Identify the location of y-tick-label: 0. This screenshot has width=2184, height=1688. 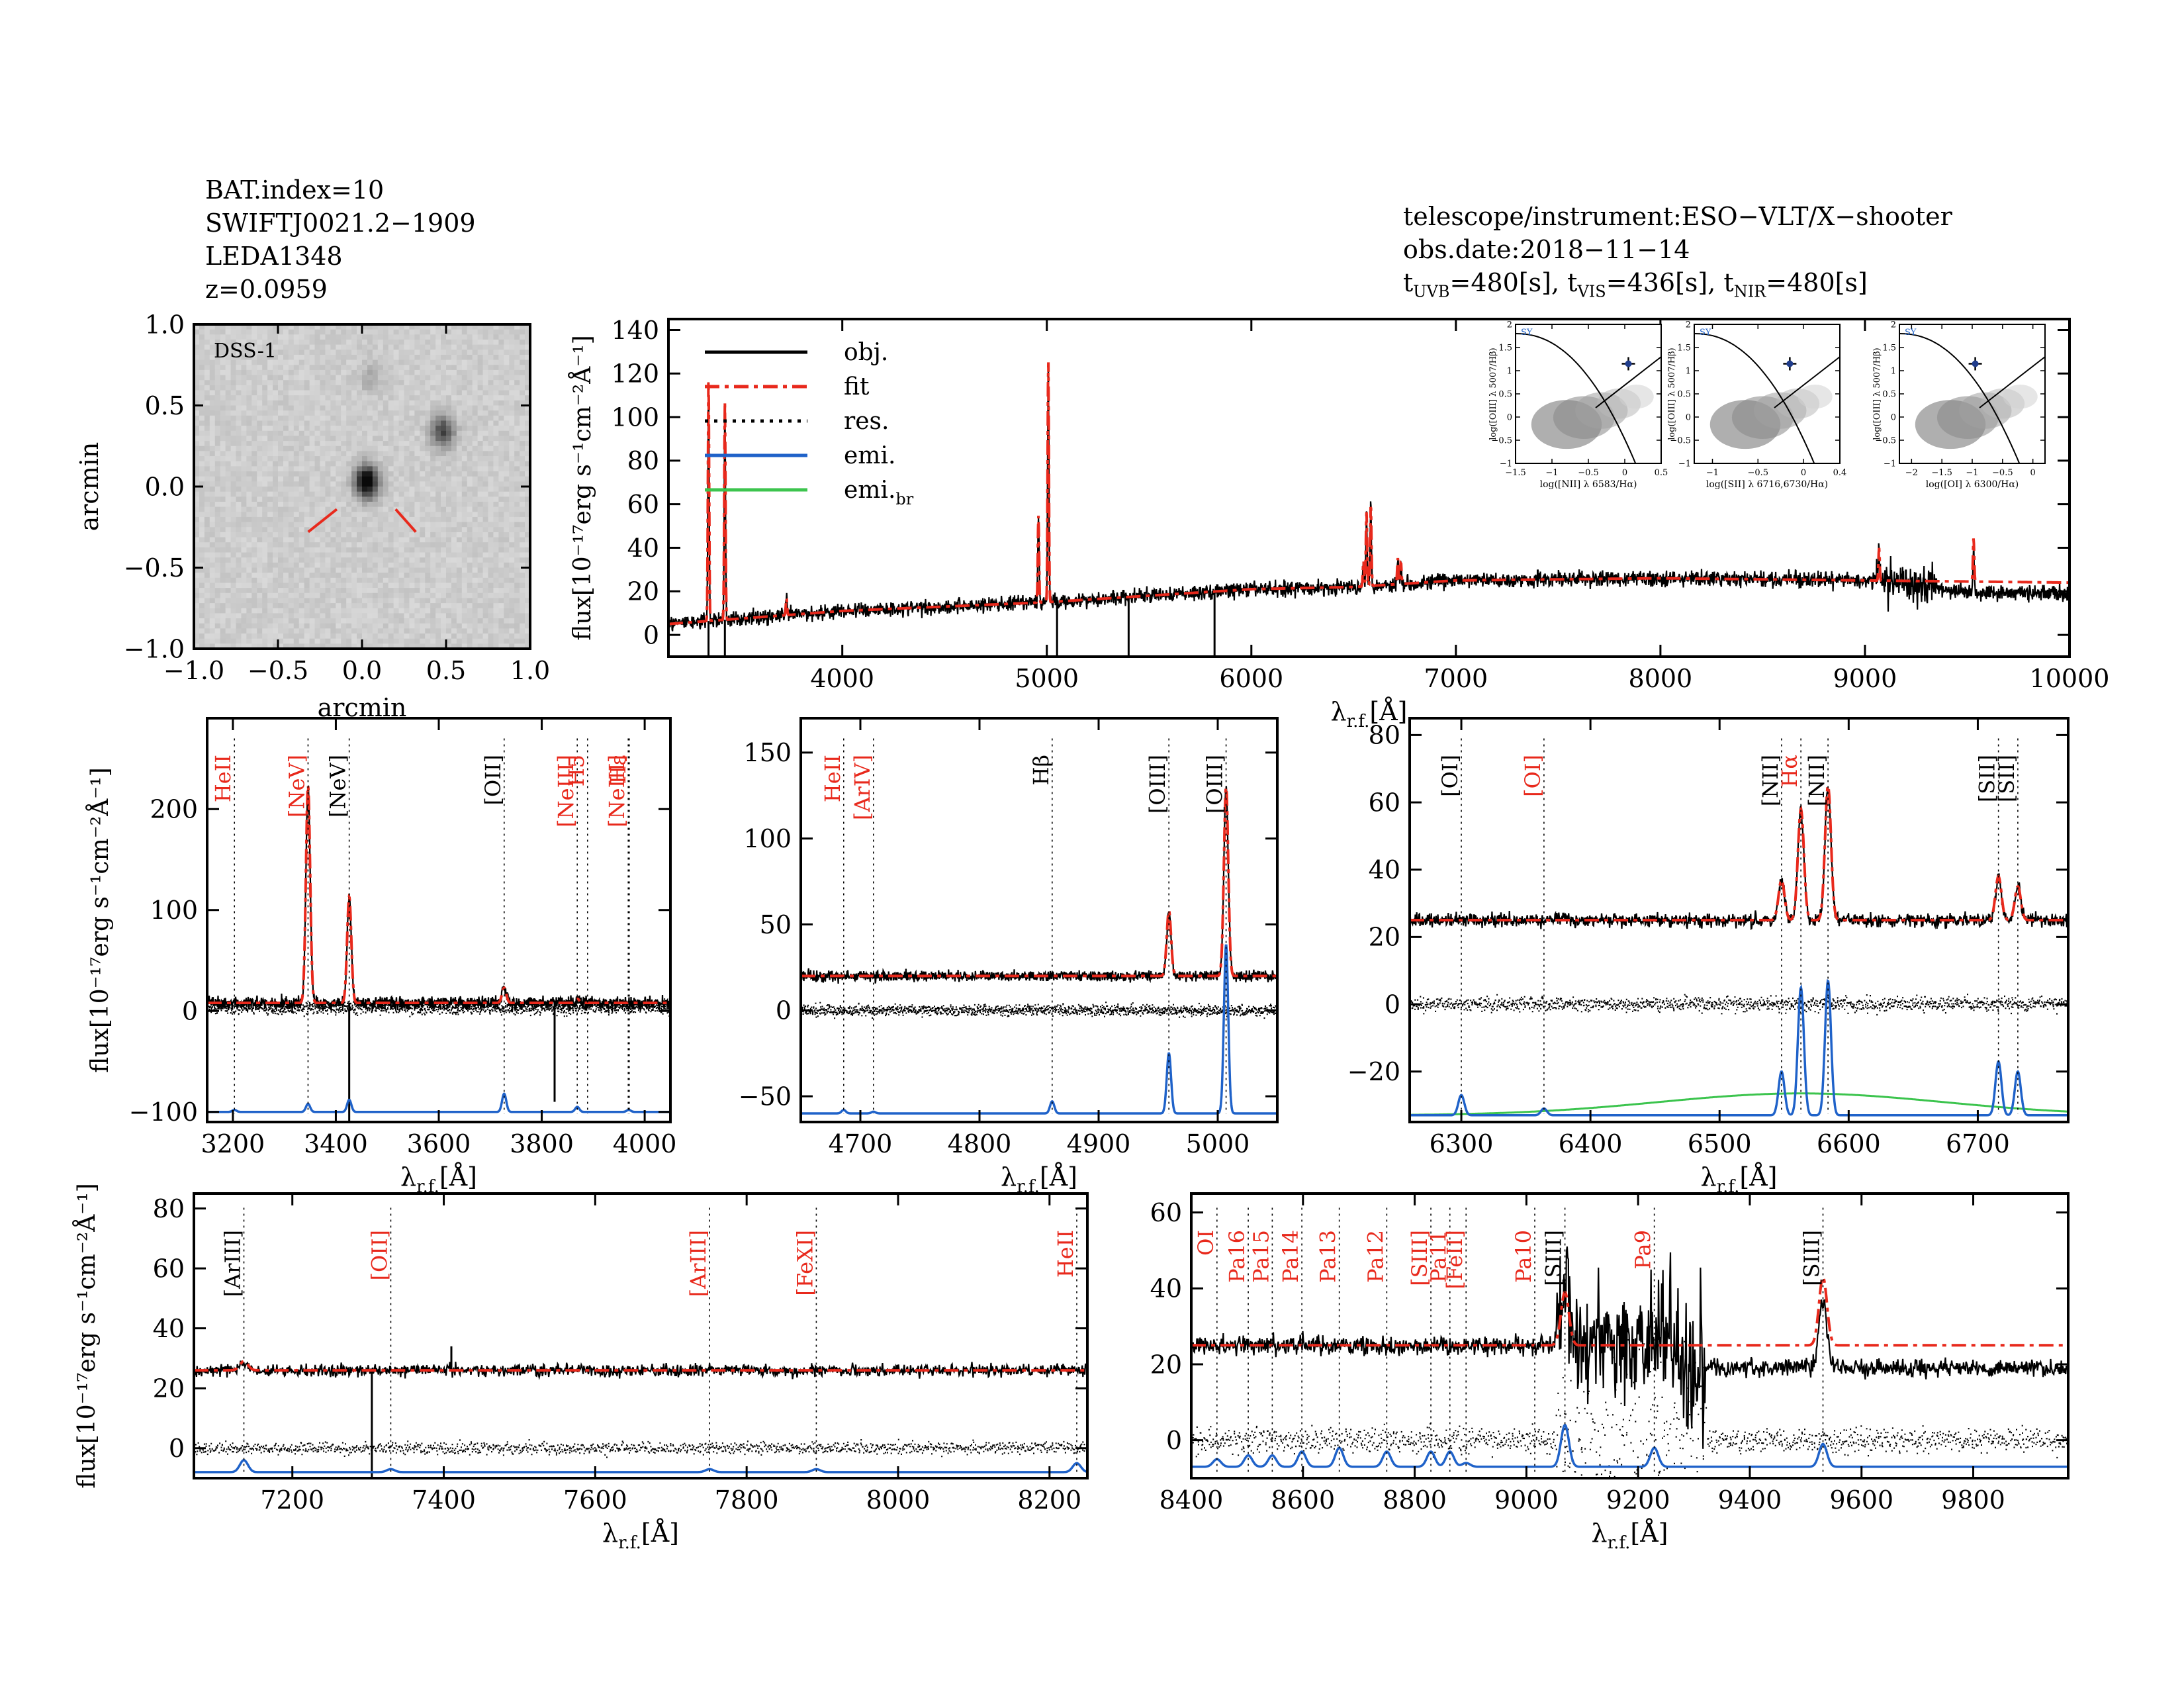
(1174, 1440).